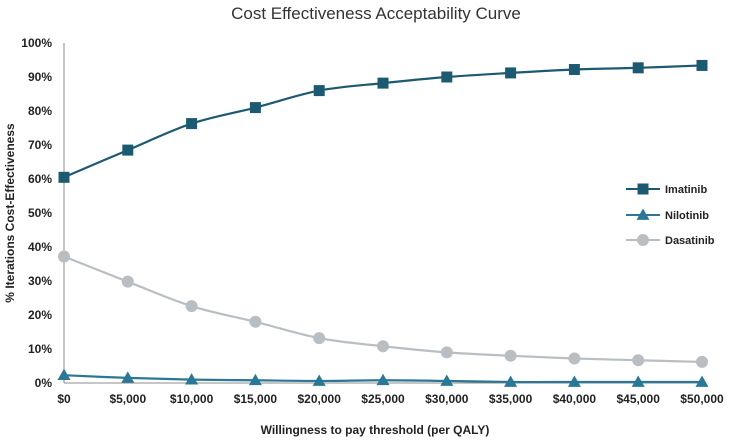 The width and height of the screenshot is (733, 441). Describe the element at coordinates (40, 145) in the screenshot. I see `y-tick-label: 70%` at that location.